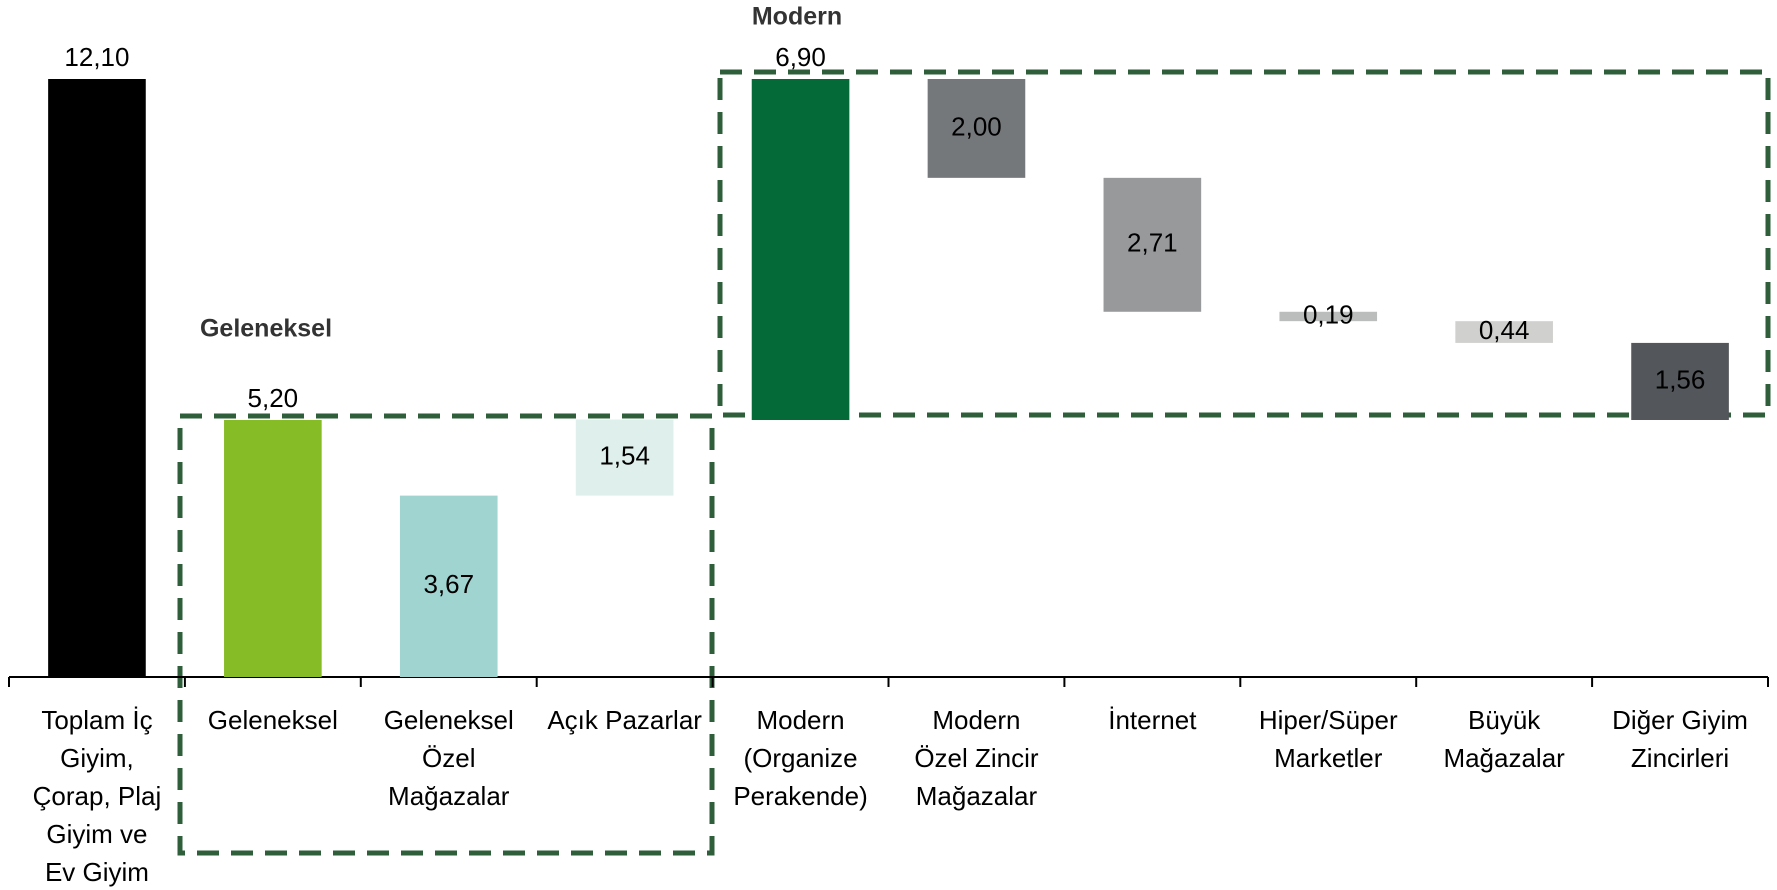  What do you see at coordinates (273, 398) in the screenshot?
I see `value-label: 5,20` at bounding box center [273, 398].